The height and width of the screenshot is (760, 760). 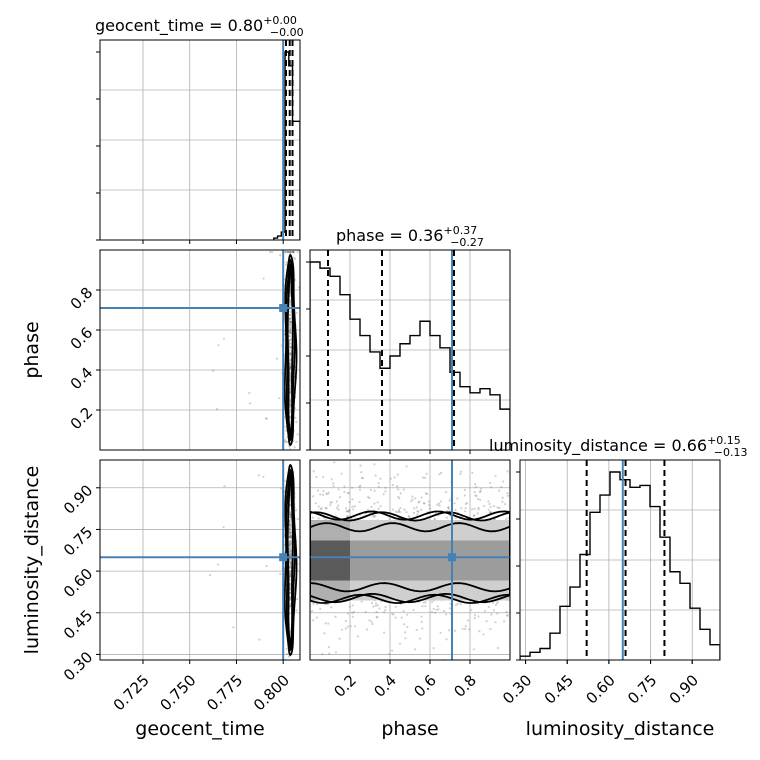 I want to click on joint-plot-area, so click(x=200, y=565).